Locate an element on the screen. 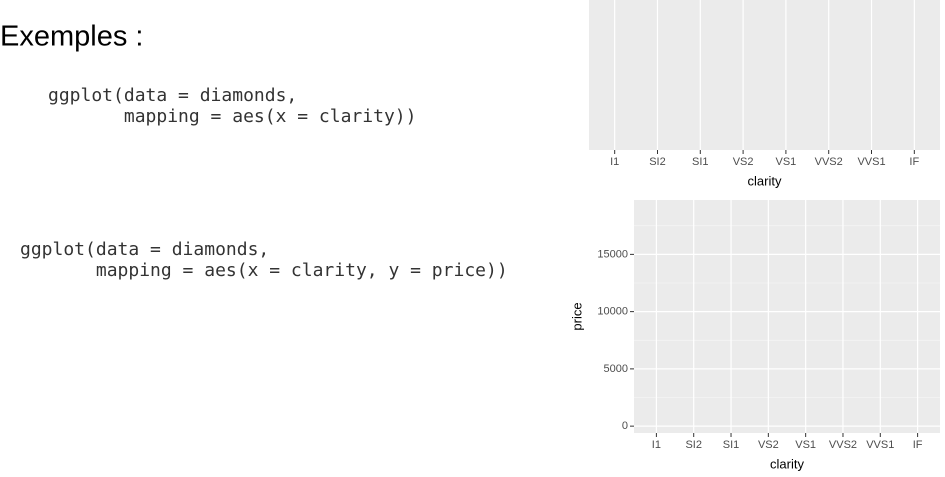 The image size is (945, 477). y-axis-label: price is located at coordinates (576, 316).